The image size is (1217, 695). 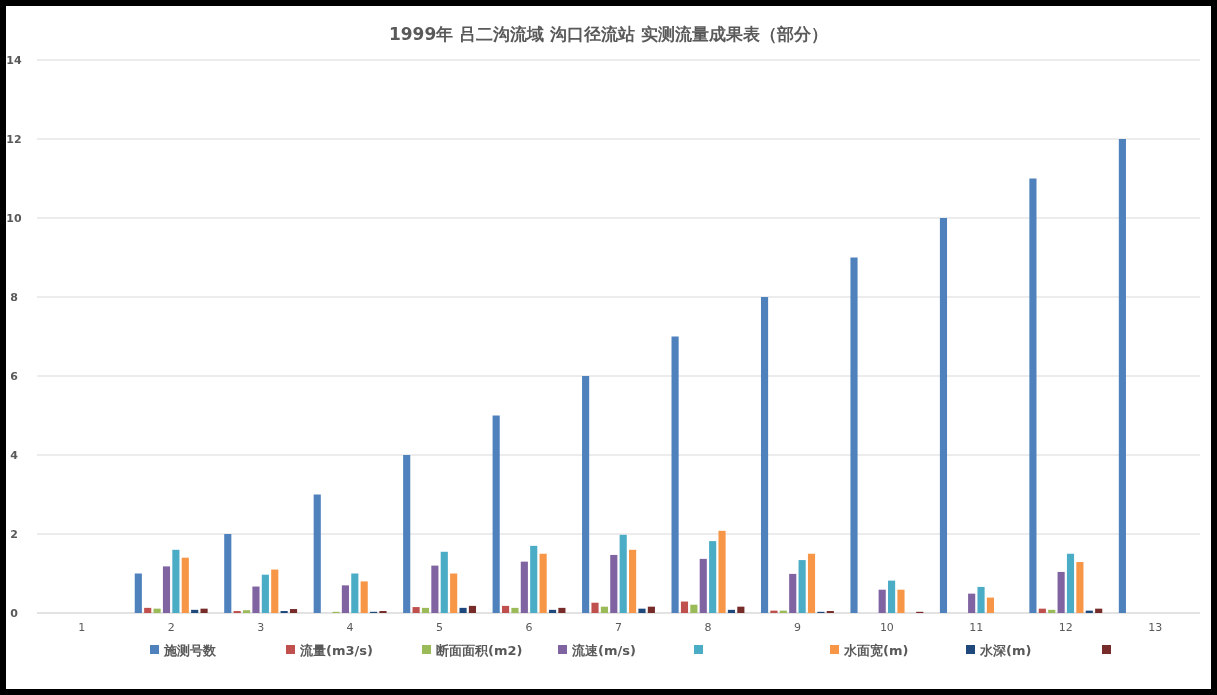 What do you see at coordinates (82, 627) in the screenshot?
I see `x-tick-label: 1` at bounding box center [82, 627].